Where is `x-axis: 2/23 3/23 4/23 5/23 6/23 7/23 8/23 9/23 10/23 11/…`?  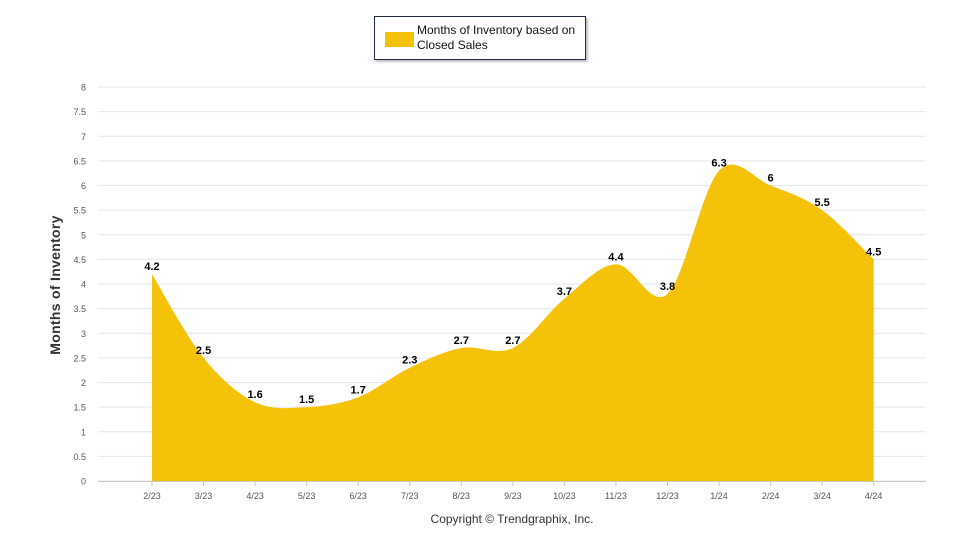
x-axis: 2/23 3/23 4/23 5/23 6/23 7/23 8/23 9/23 10/23 11/… is located at coordinates (512, 491).